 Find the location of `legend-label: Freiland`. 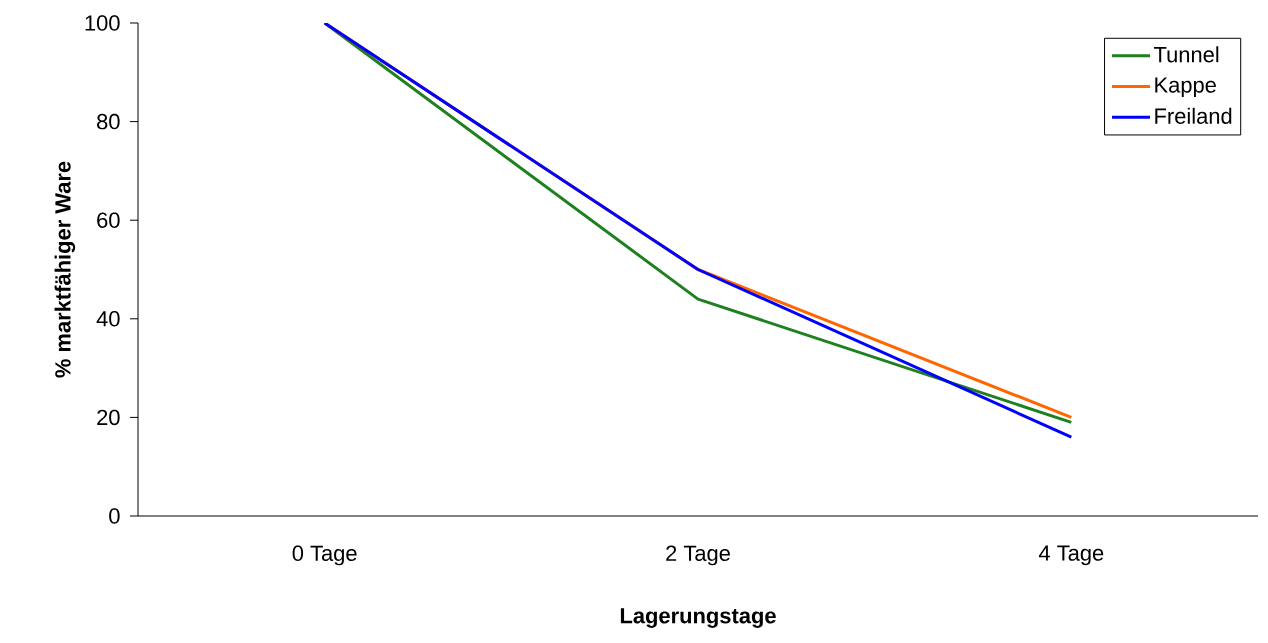

legend-label: Freiland is located at coordinates (1193, 115).